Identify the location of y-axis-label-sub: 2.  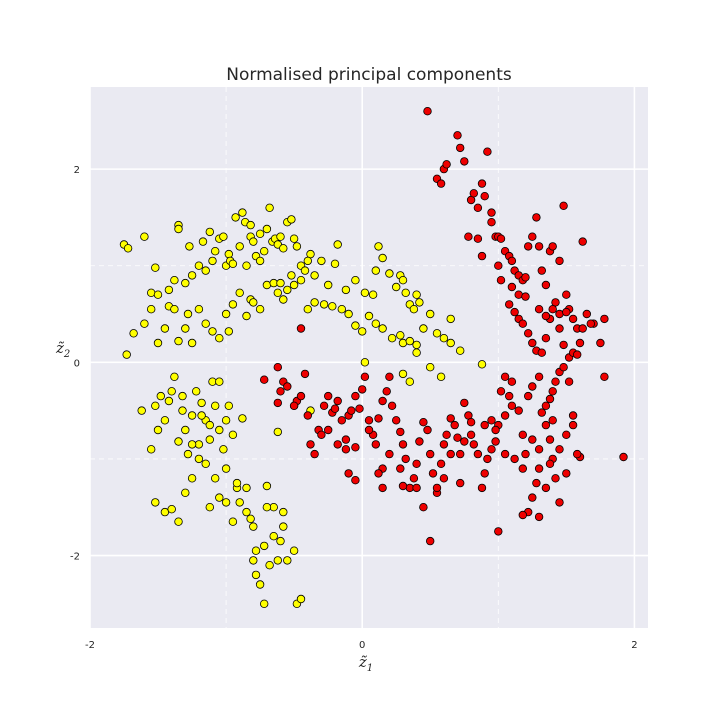
(66, 354).